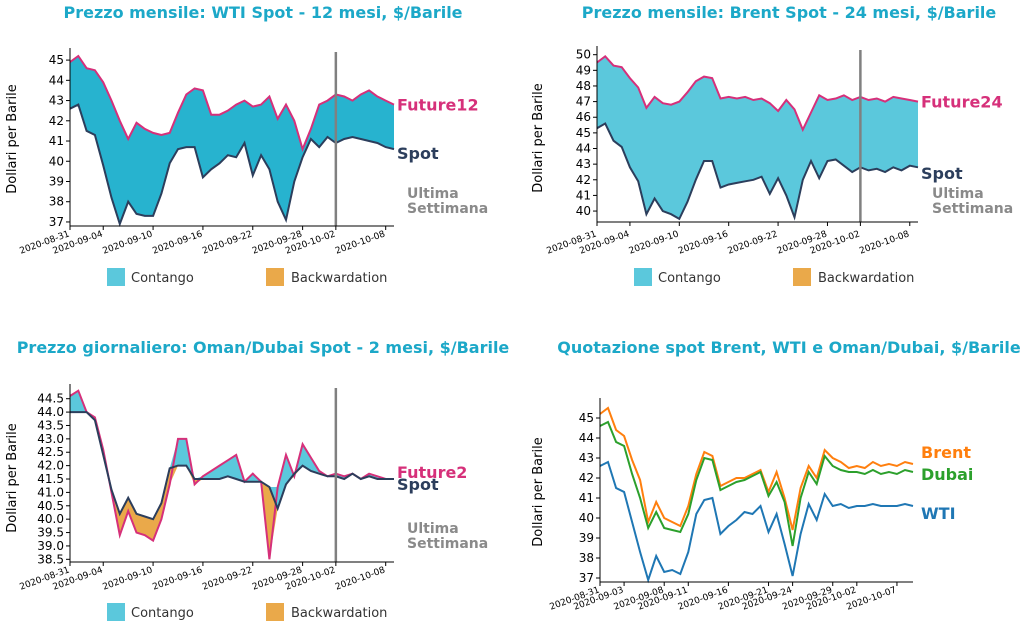  I want to click on y-tick-label: 43.0, so click(50, 439).